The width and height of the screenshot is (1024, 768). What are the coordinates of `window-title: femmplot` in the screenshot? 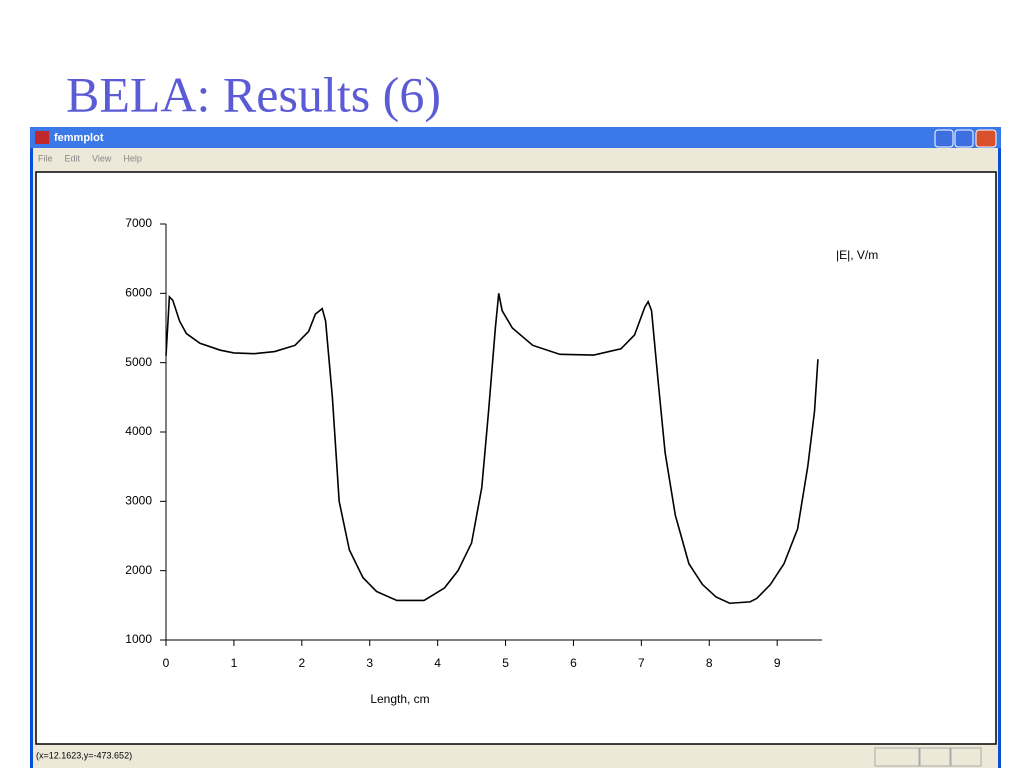 It's located at (79, 138).